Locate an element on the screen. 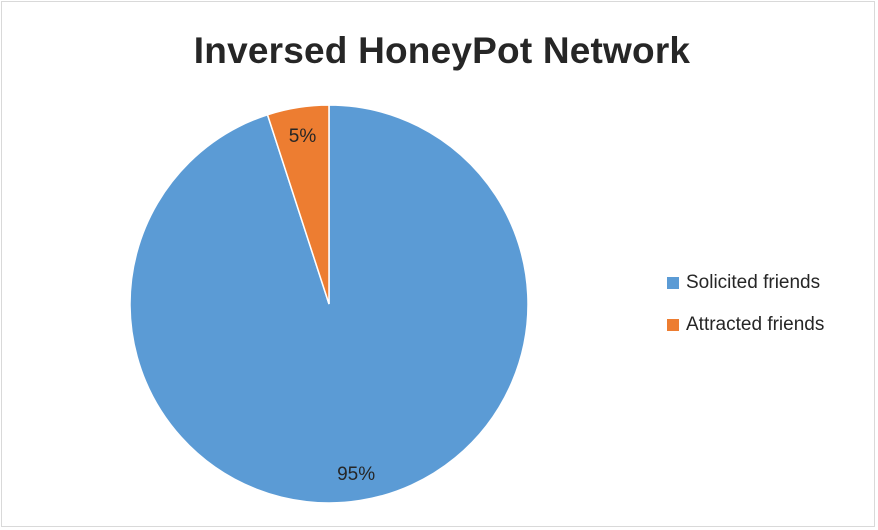 This screenshot has width=878, height=530. data-label-solicited: 95% is located at coordinates (356, 474).